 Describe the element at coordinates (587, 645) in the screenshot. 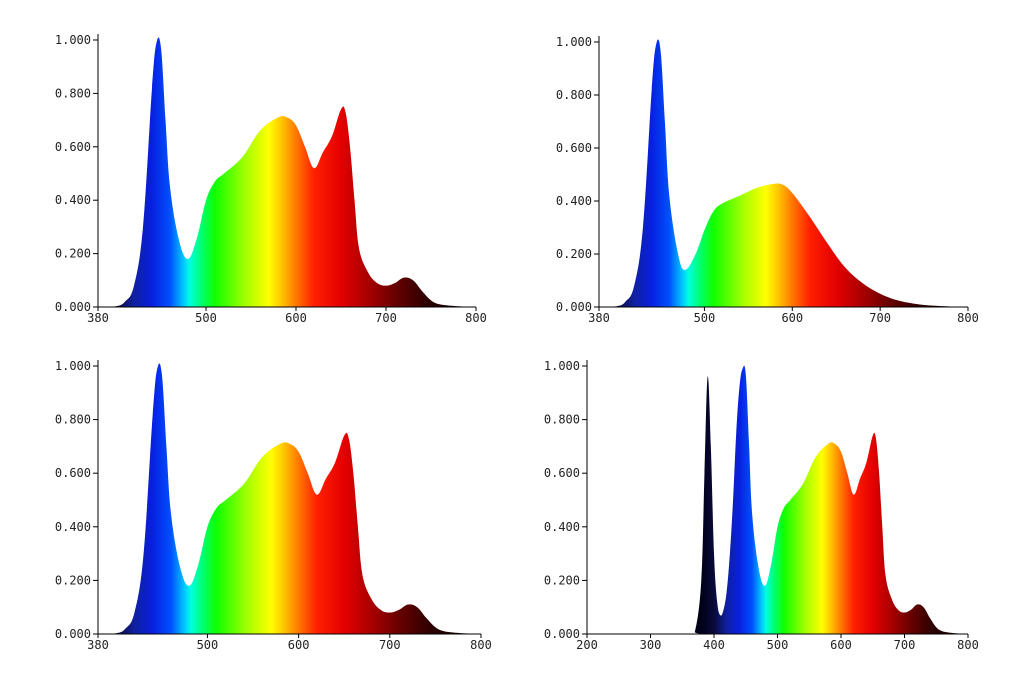

I see `x-tick-label: 200` at that location.